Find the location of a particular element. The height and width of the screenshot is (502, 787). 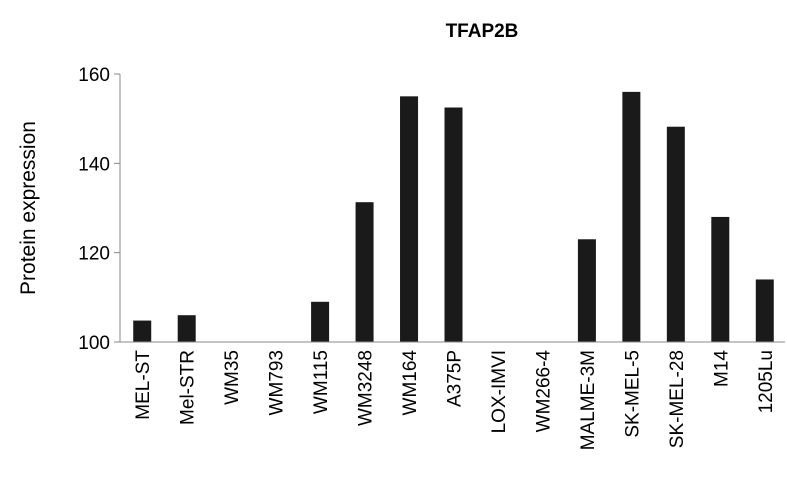

x-tick-label: WM164 is located at coordinates (410, 383).